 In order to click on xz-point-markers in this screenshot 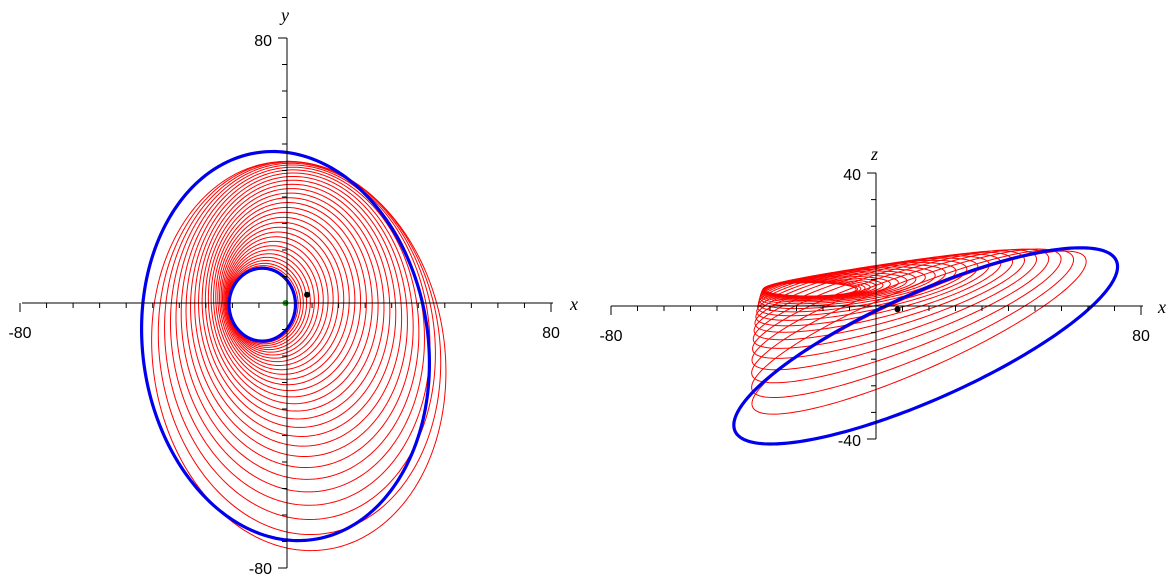, I will do `click(897, 309)`.